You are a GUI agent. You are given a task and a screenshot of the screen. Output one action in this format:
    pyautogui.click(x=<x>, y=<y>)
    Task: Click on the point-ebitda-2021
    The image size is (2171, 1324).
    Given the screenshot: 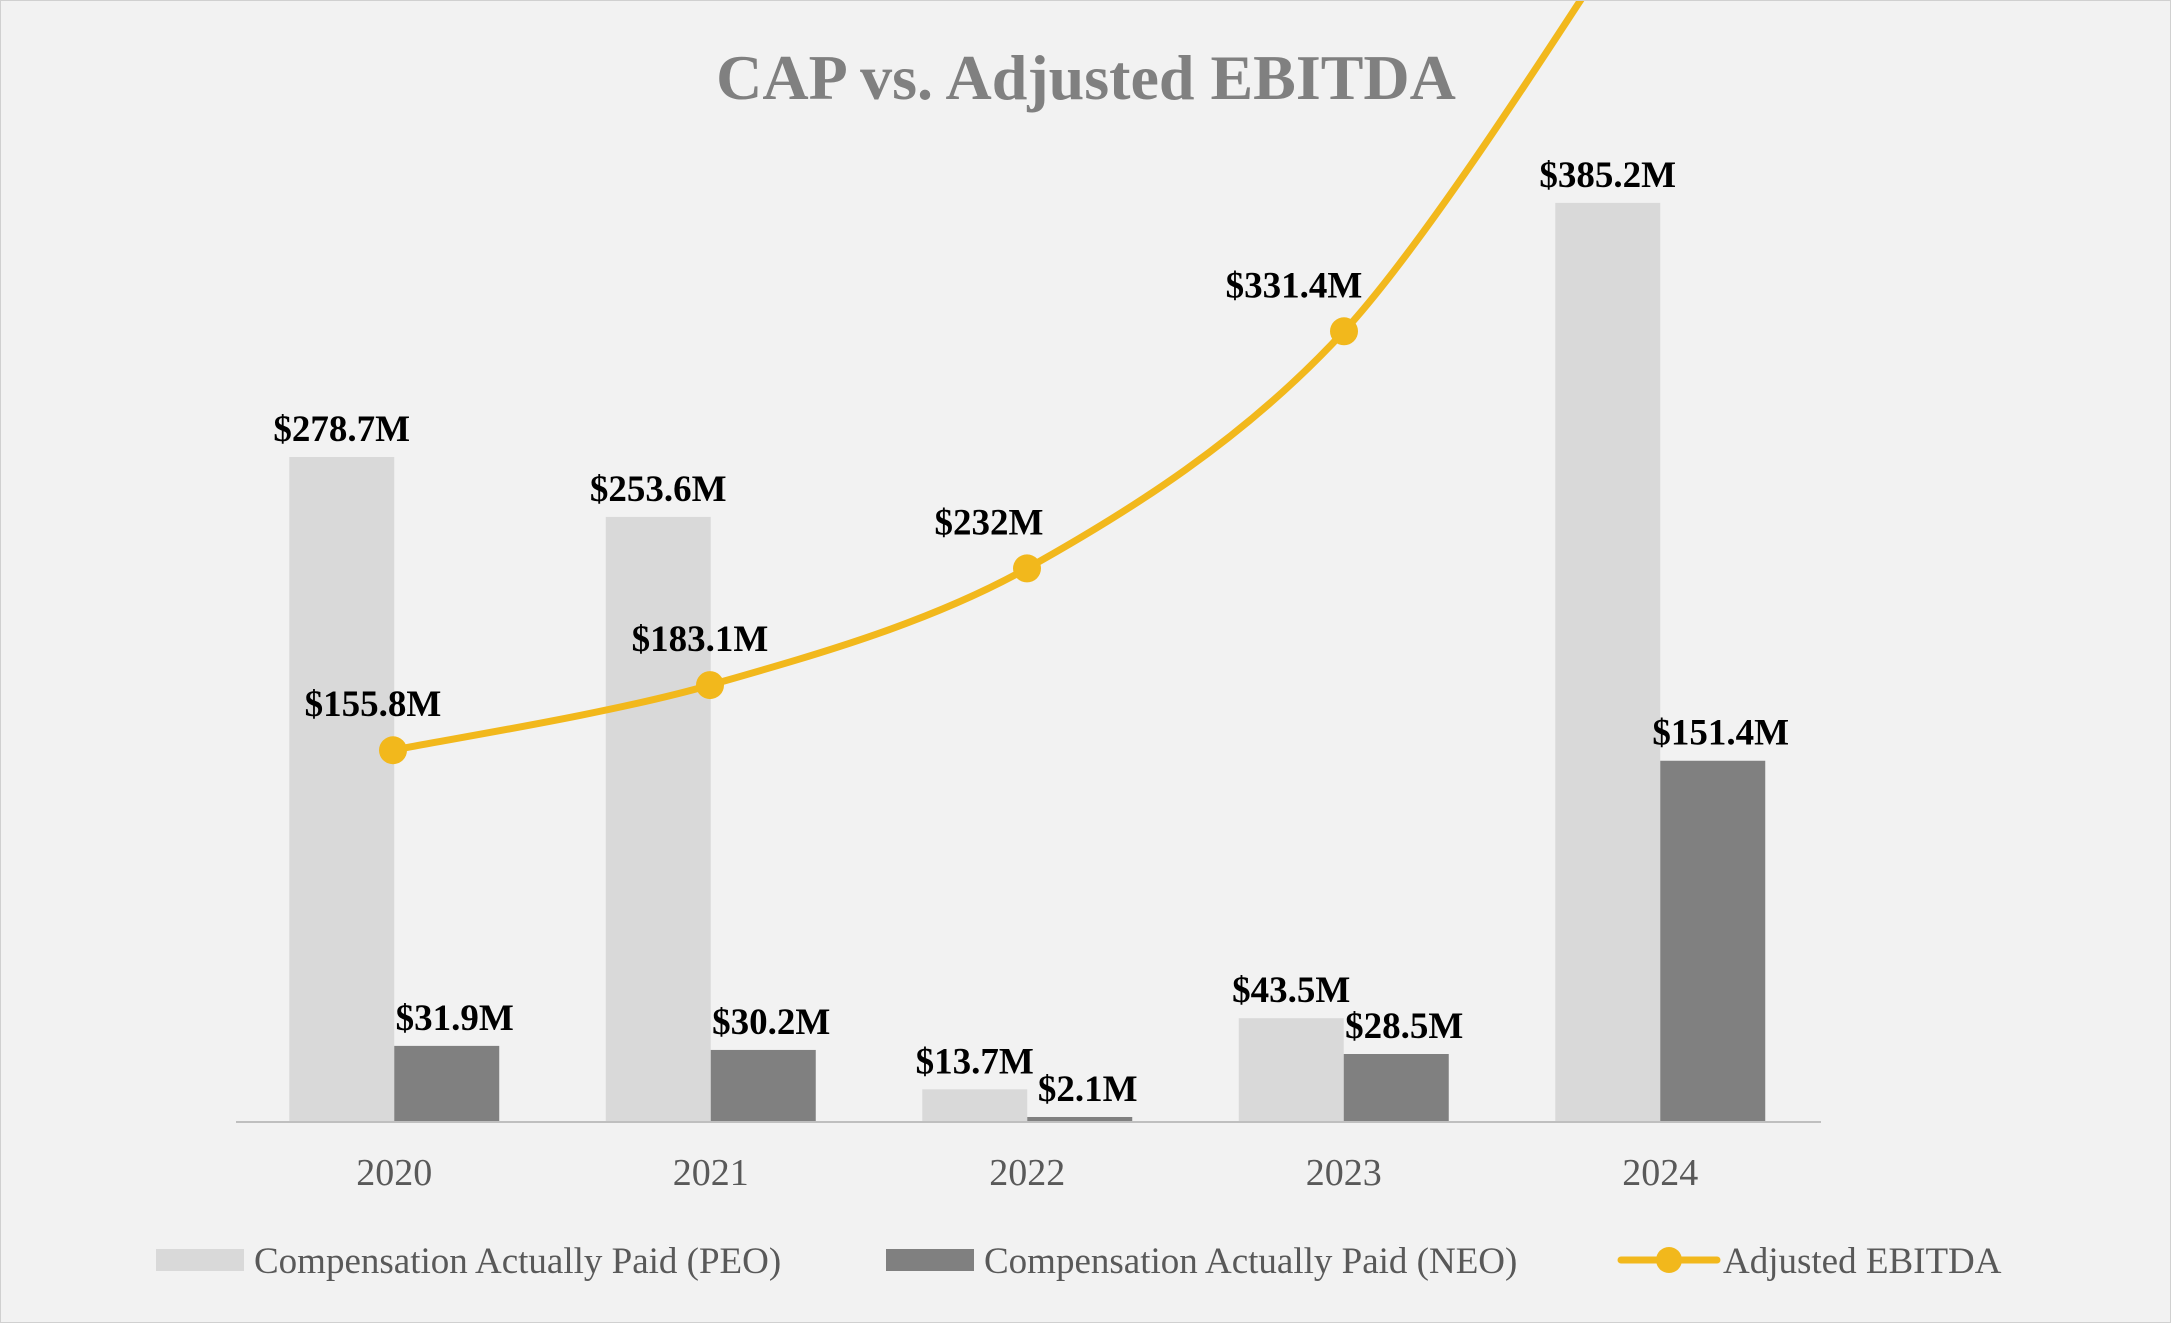 What is the action you would take?
    pyautogui.click(x=710, y=685)
    